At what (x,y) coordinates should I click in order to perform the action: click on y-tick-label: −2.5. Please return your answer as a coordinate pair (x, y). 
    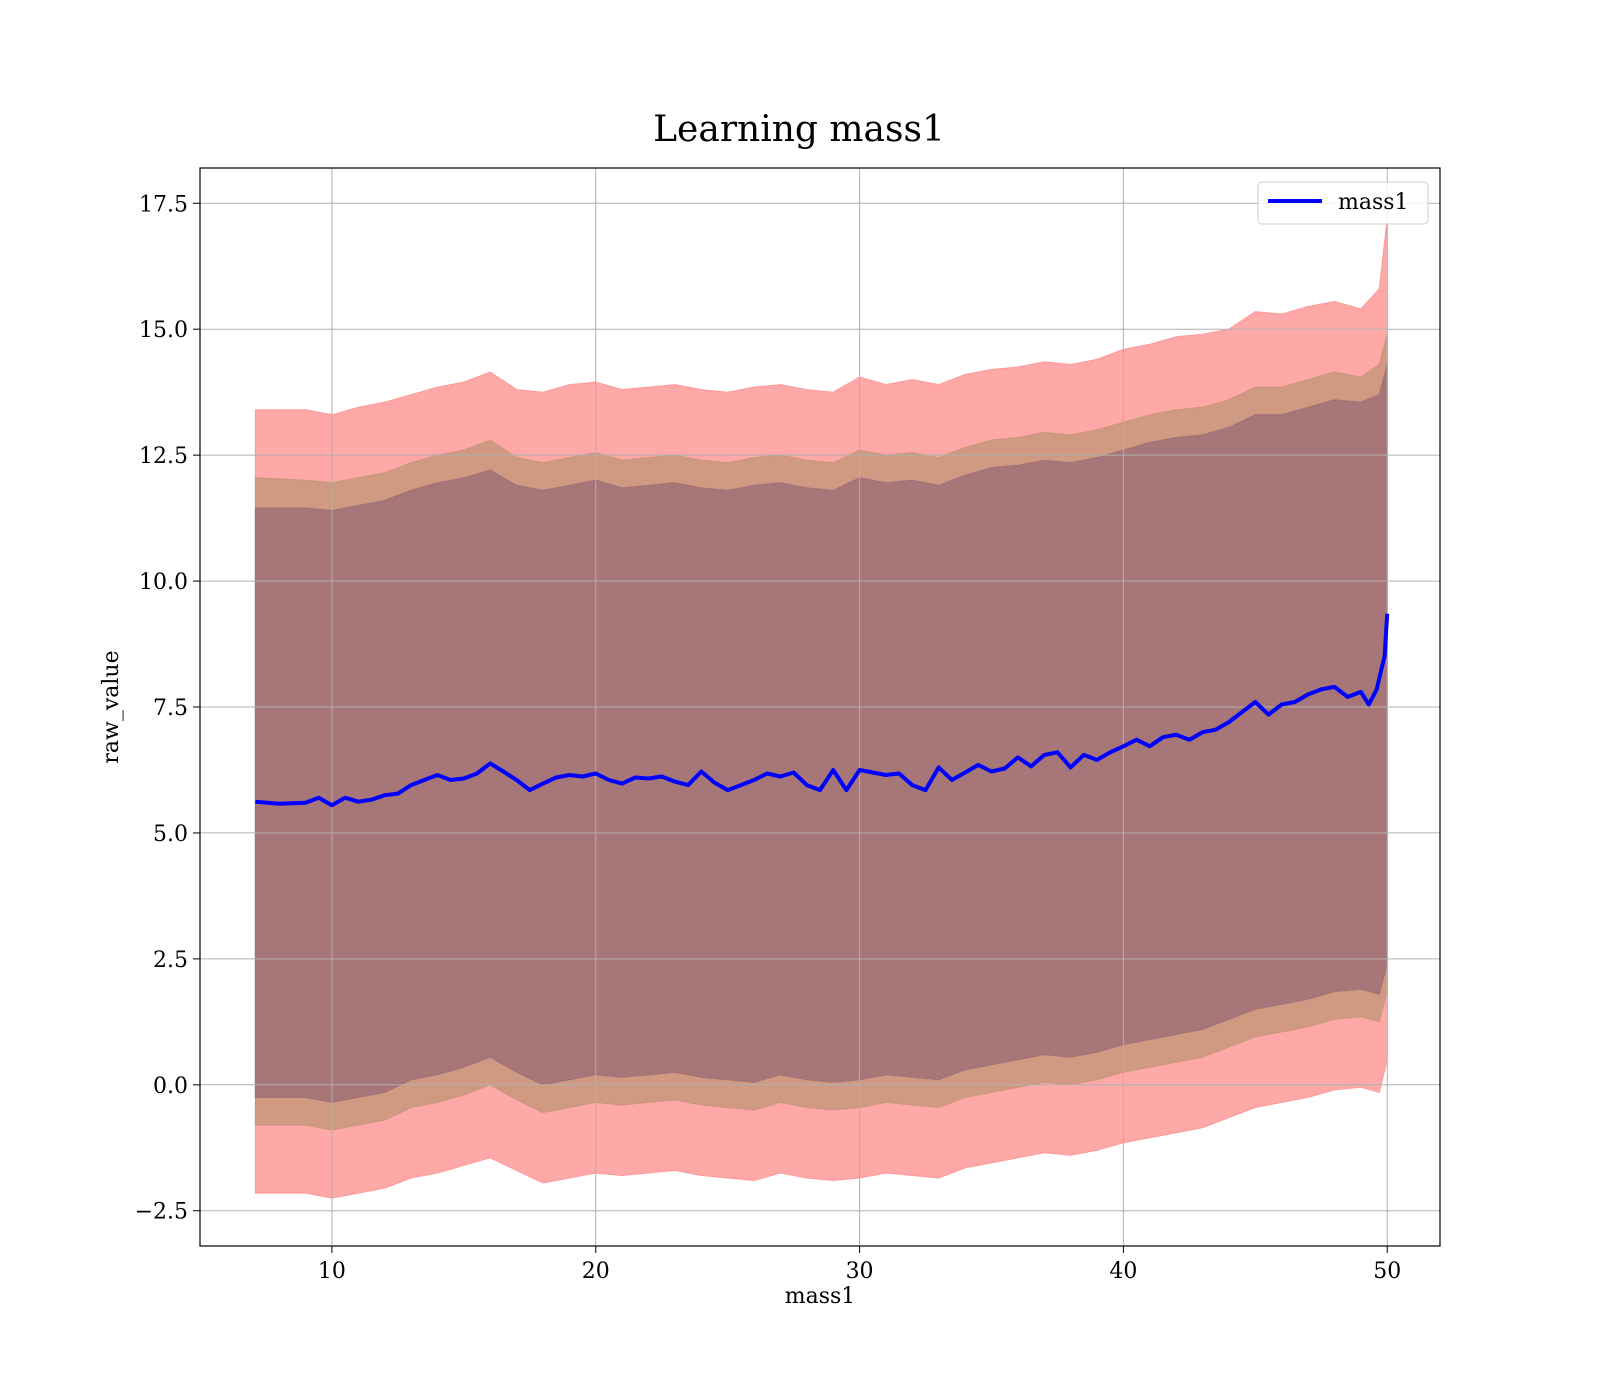
    Looking at the image, I should click on (161, 1212).